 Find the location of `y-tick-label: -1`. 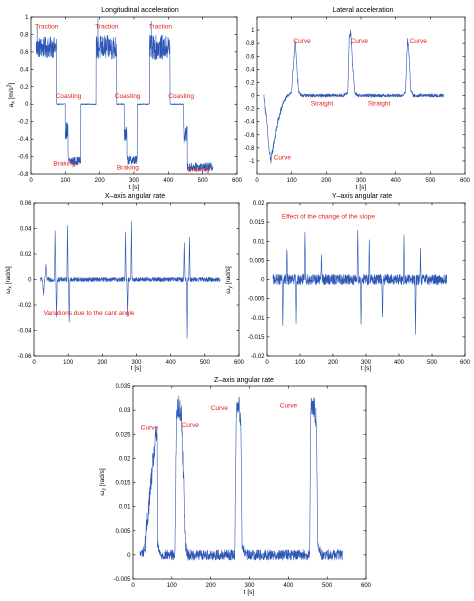

y-tick-label: -1 is located at coordinates (252, 162).